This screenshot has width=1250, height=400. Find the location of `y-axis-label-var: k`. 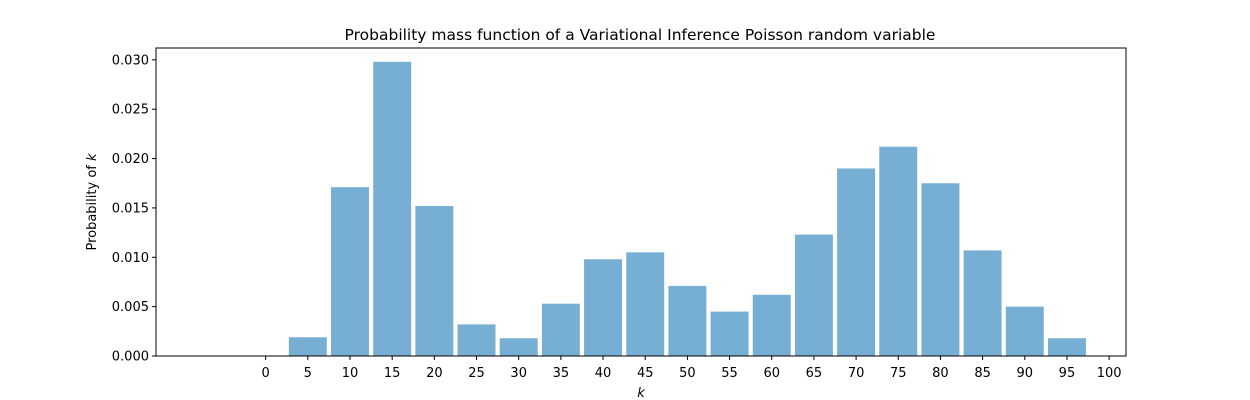

y-axis-label-var: k is located at coordinates (92, 157).